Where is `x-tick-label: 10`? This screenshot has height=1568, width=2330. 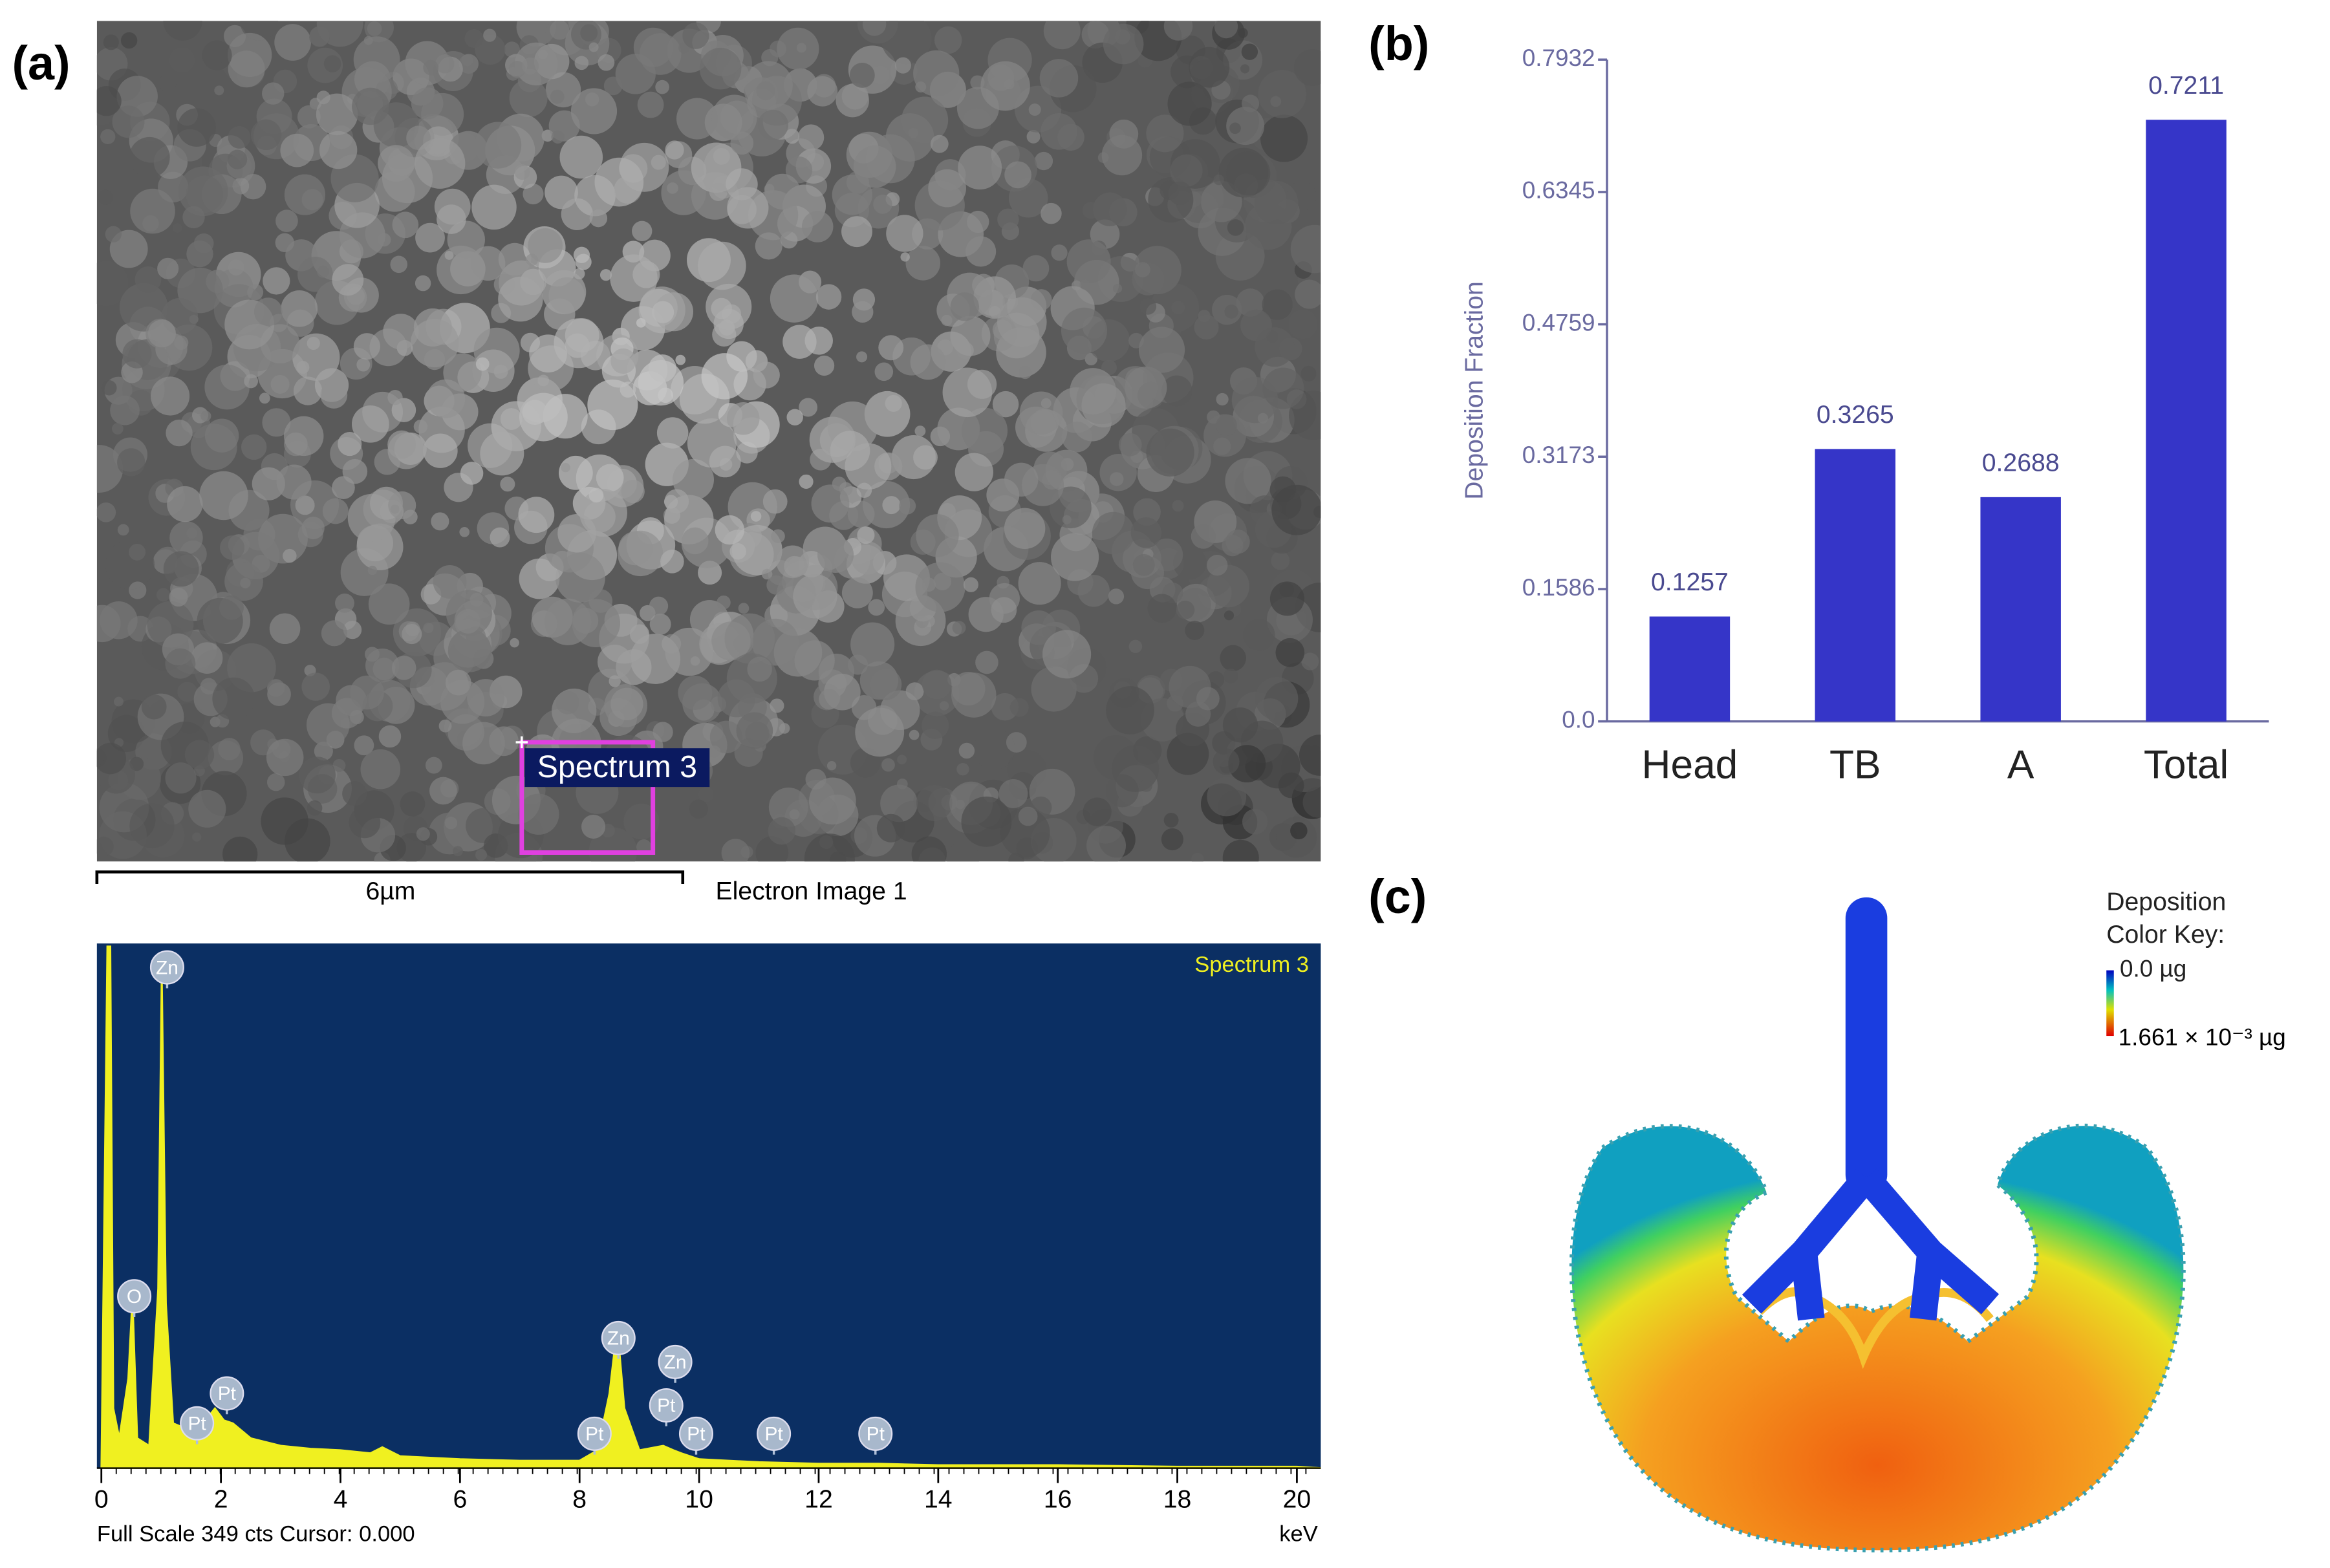
x-tick-label: 10 is located at coordinates (699, 1500).